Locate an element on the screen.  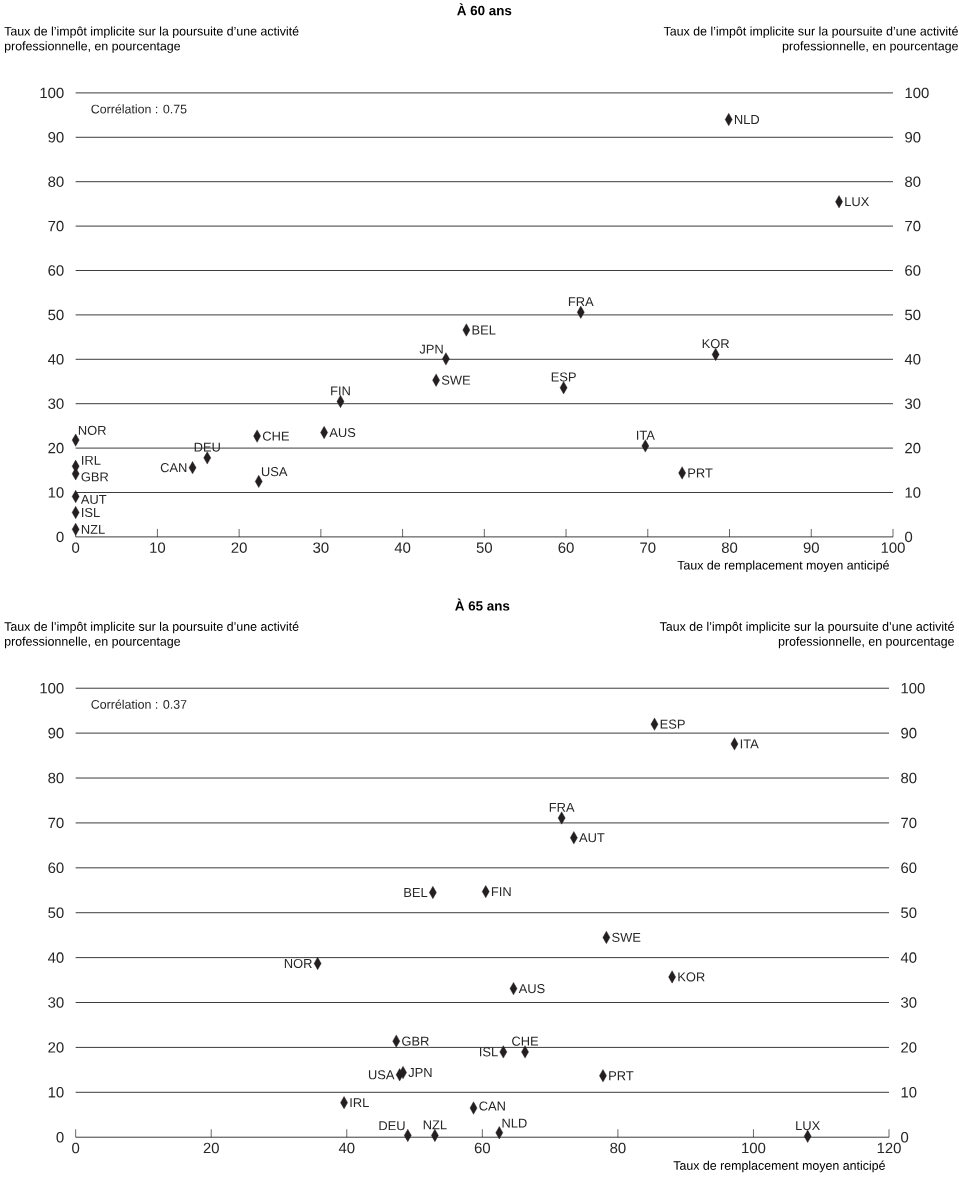
x-tick-label: 80 is located at coordinates (618, 1148).